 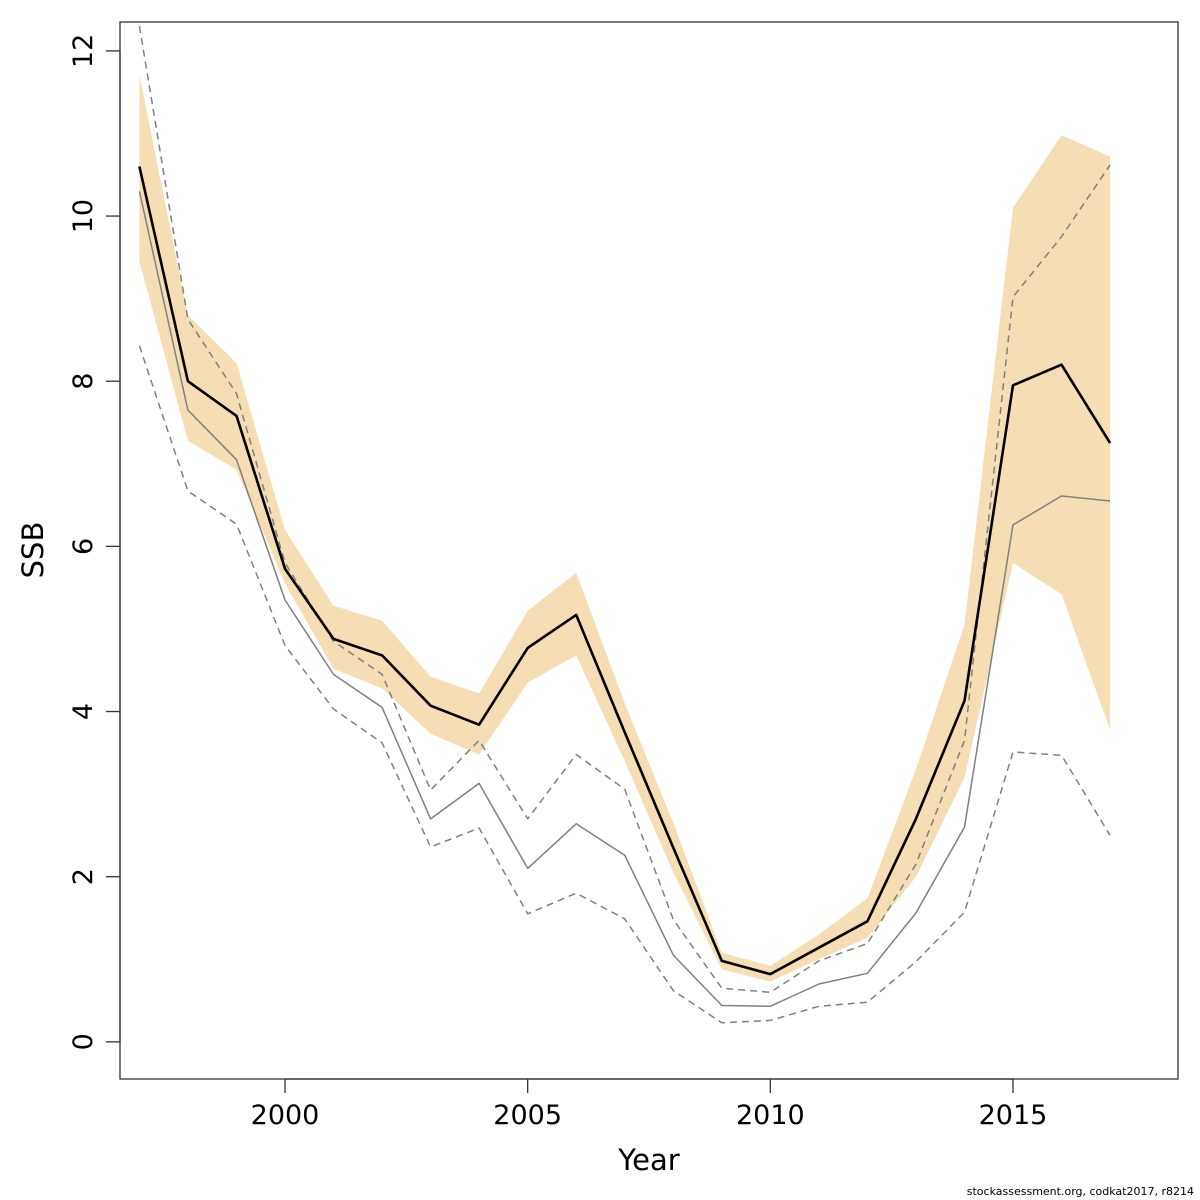 What do you see at coordinates (770, 1115) in the screenshot?
I see `x-tick-label: 2010` at bounding box center [770, 1115].